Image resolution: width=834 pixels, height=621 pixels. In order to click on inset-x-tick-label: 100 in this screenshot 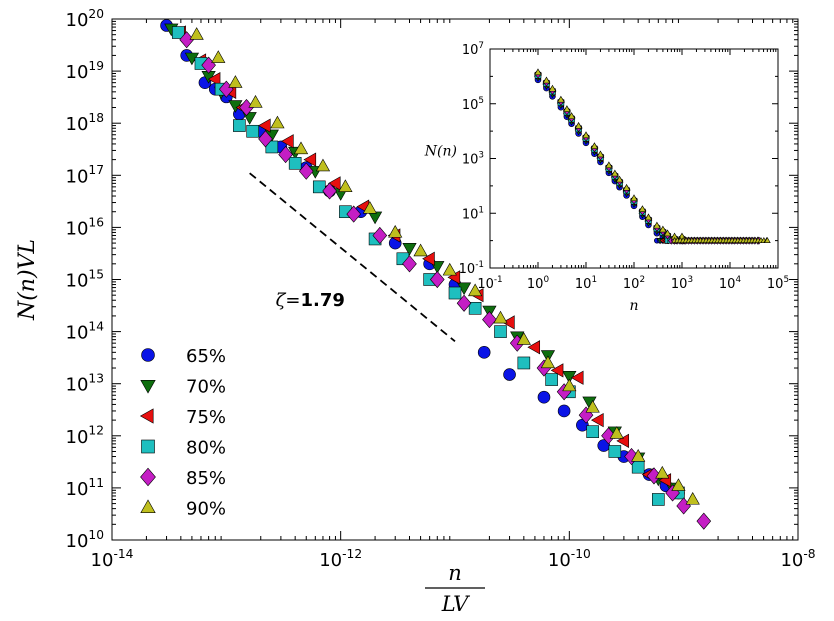, I will do `click(538, 283)`.